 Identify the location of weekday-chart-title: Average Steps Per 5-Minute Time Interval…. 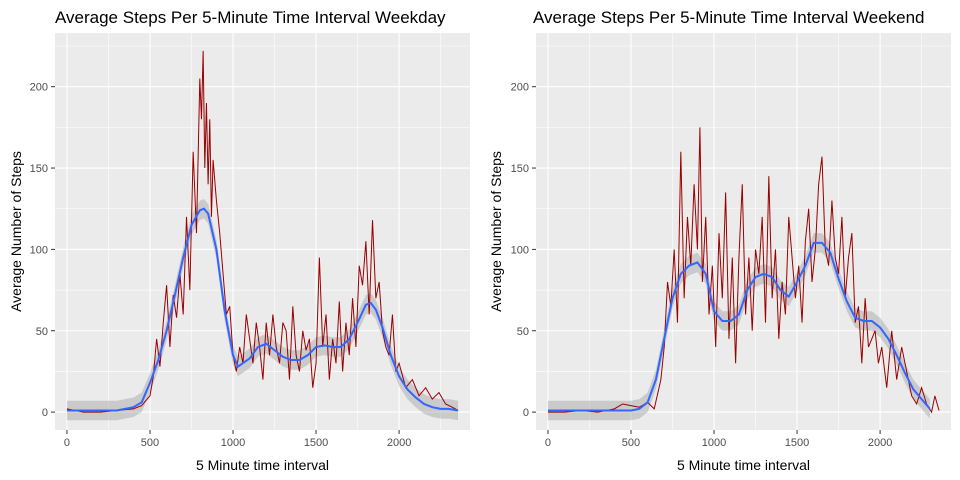
(250, 17).